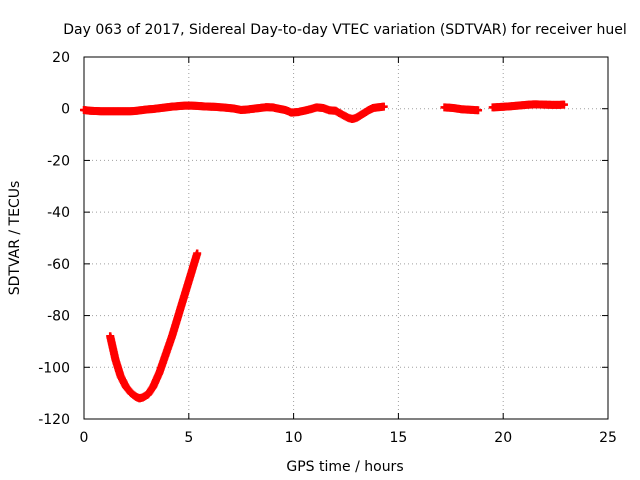  I want to click on x-tick-label: 10, so click(294, 438).